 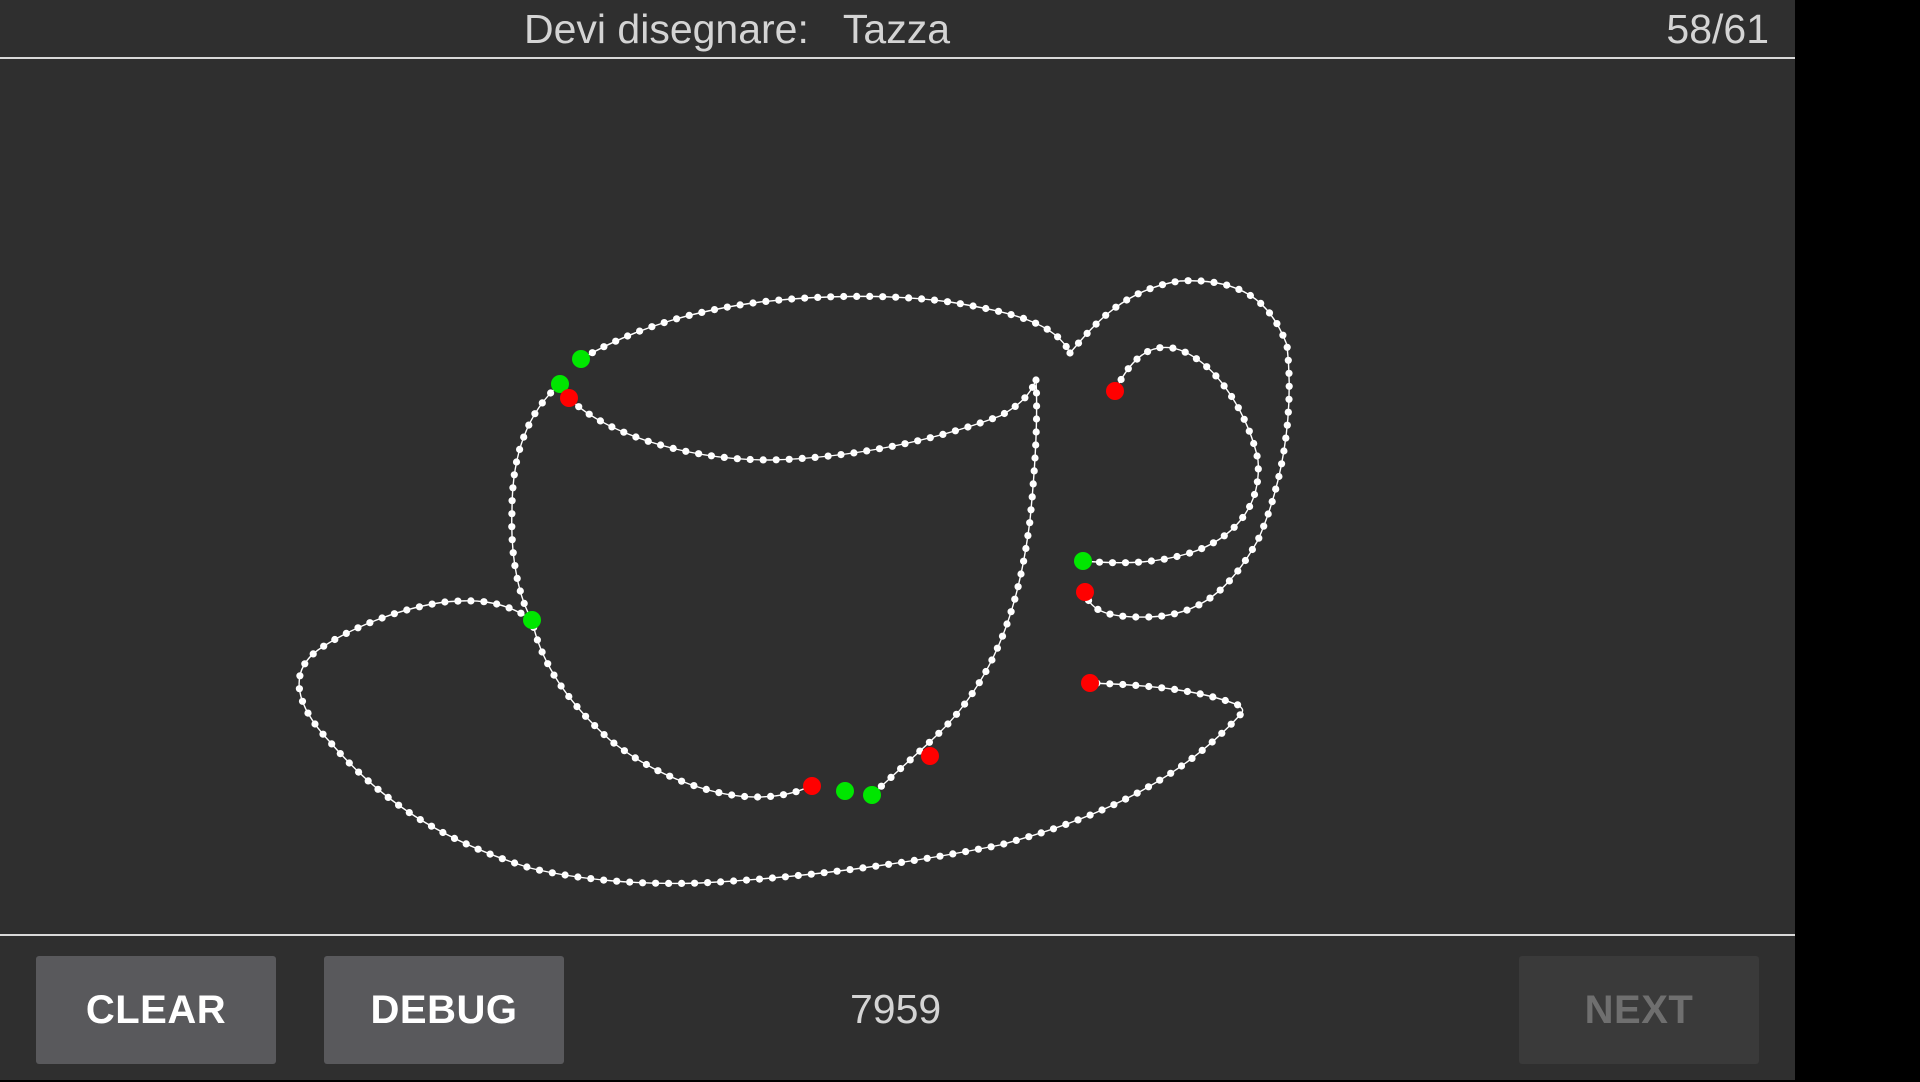 I want to click on debug-button: DEBUG, so click(x=444, y=1010).